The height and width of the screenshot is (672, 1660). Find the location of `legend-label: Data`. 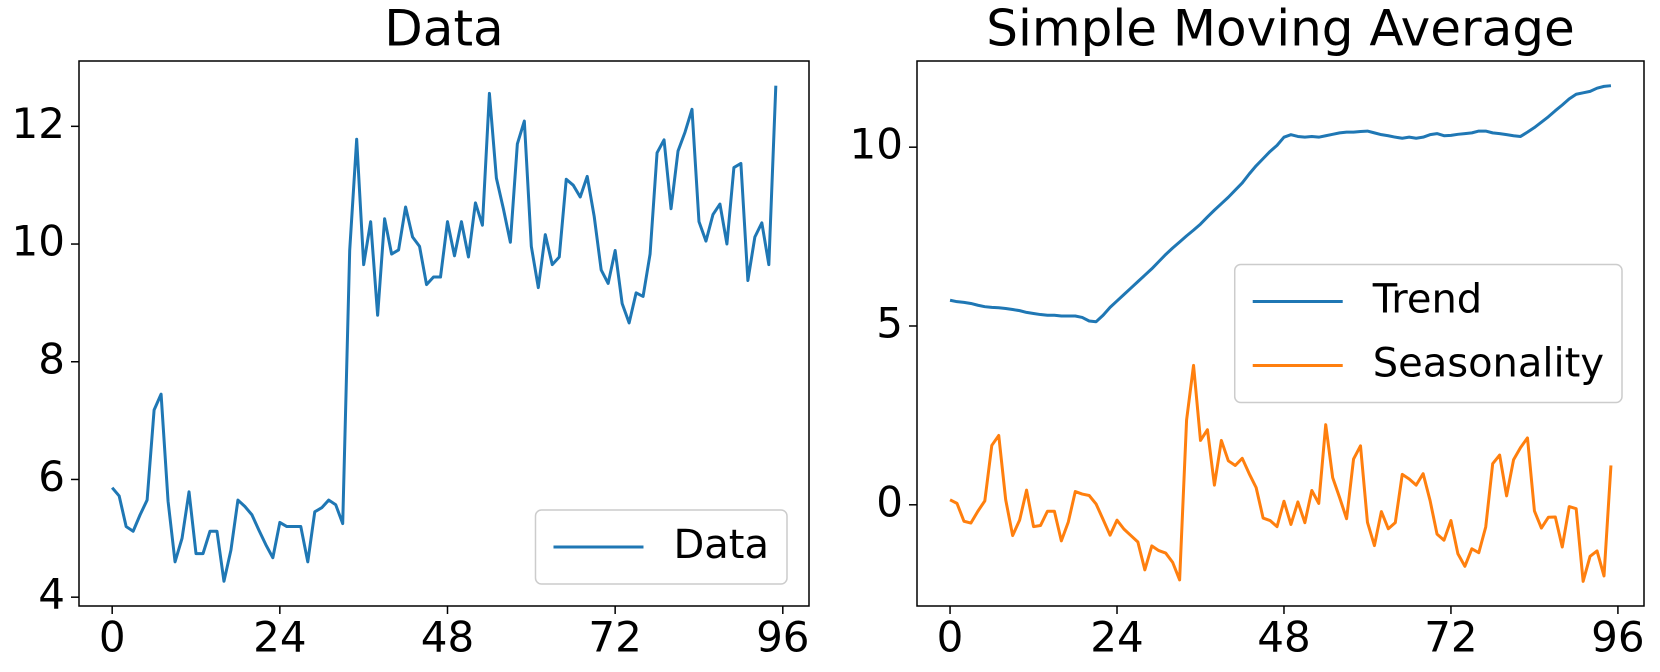

legend-label: Data is located at coordinates (721, 545).